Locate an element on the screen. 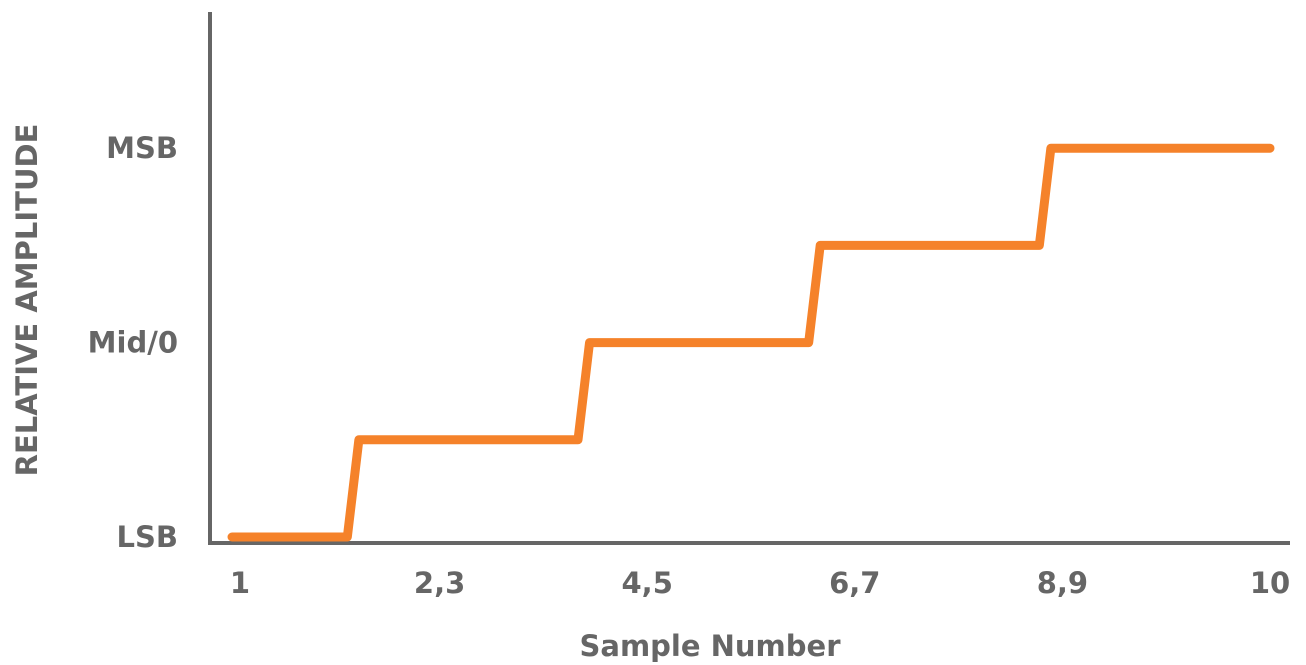 The image size is (1306, 665). y-tick-label: Mid/0 is located at coordinates (133, 343).